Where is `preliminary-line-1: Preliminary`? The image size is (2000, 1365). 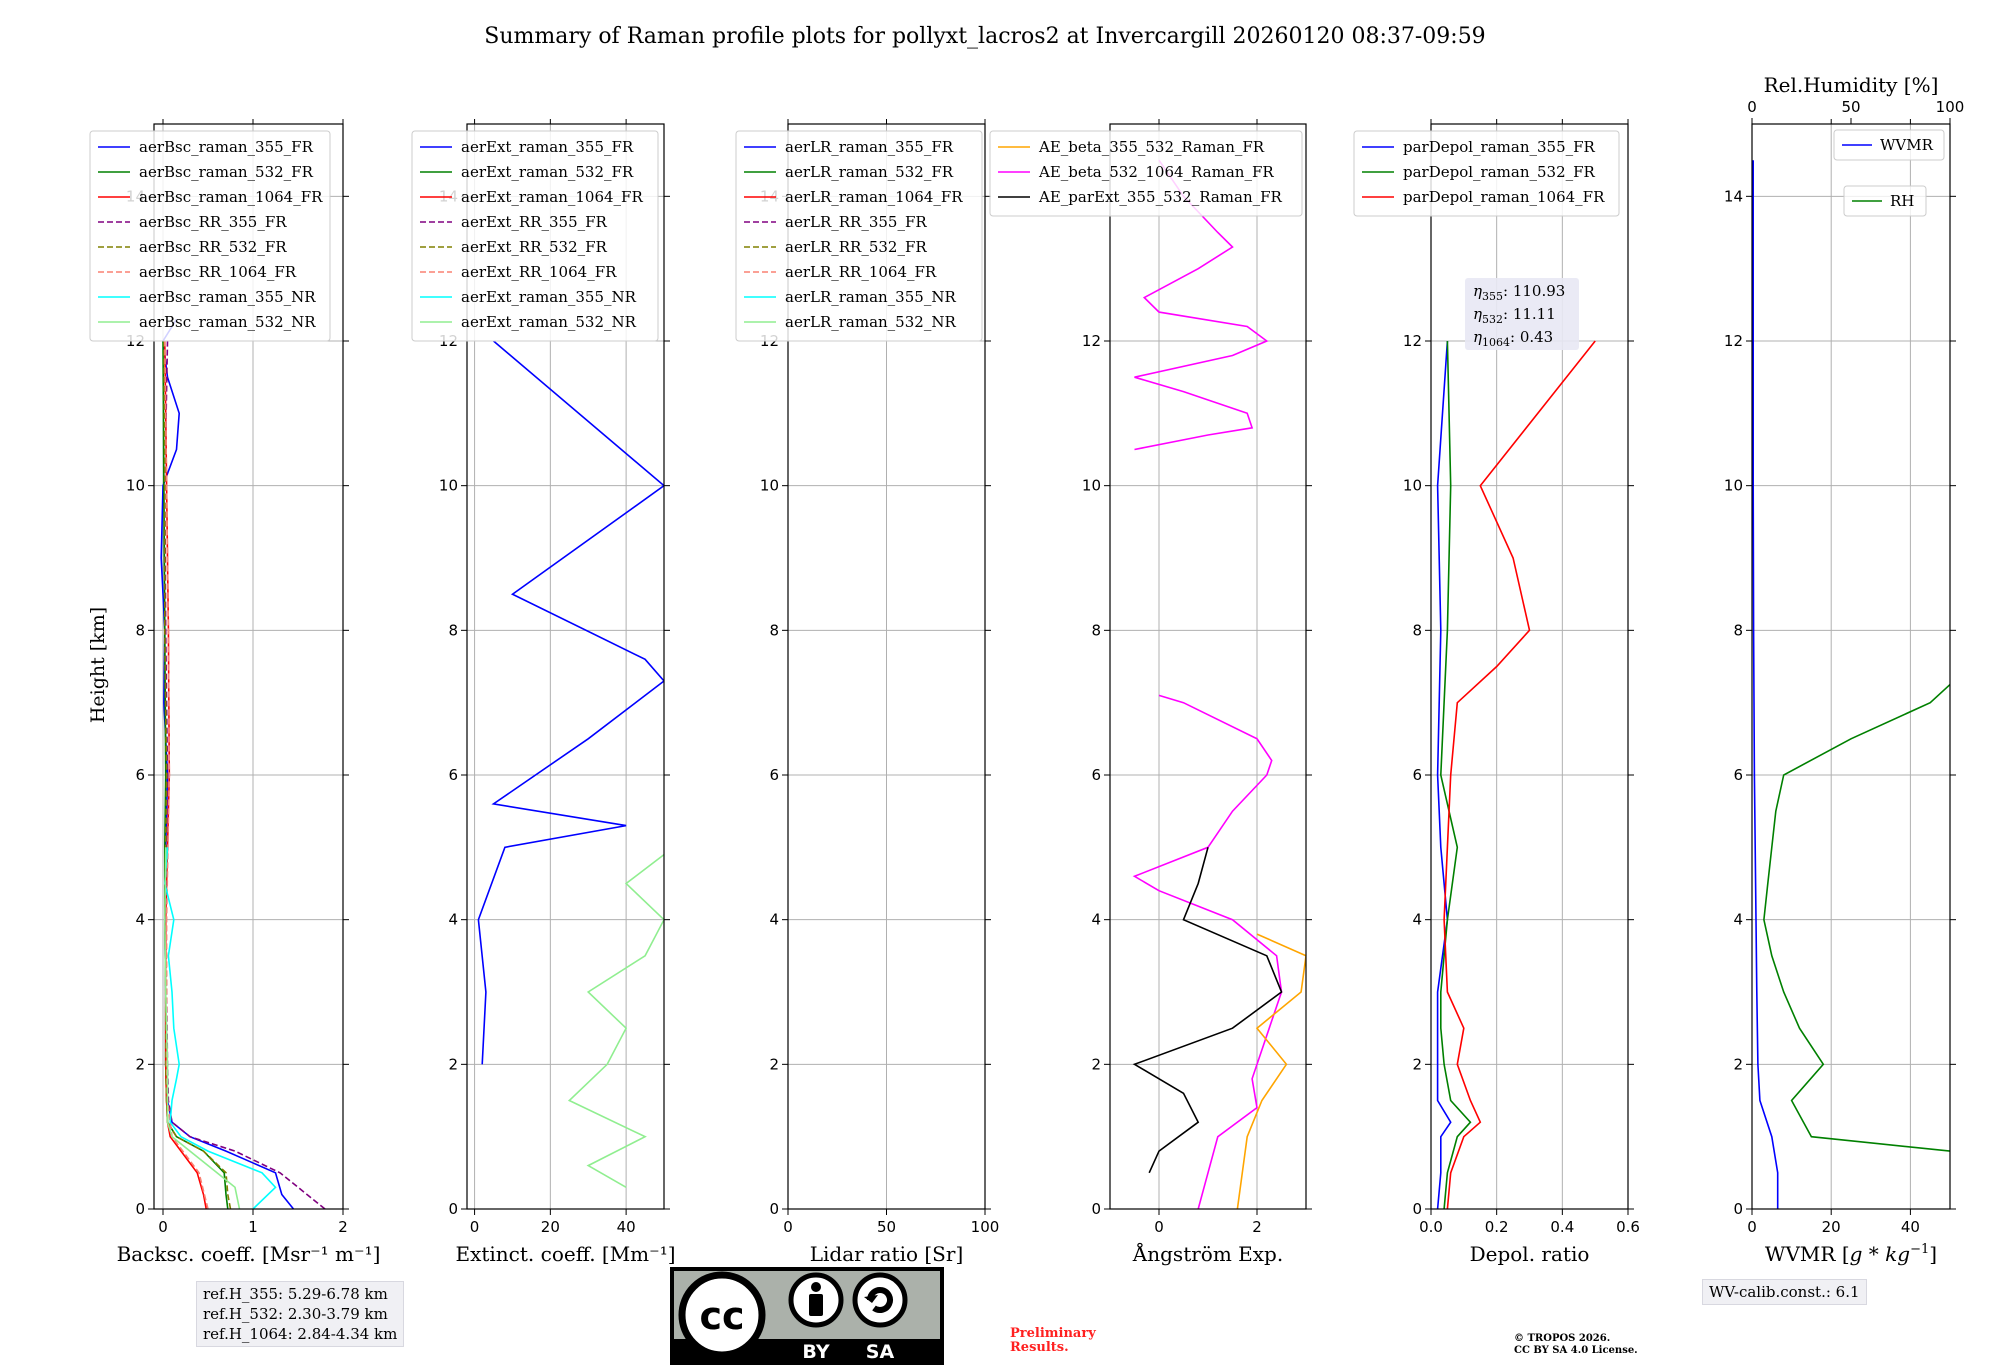 preliminary-line-1: Preliminary is located at coordinates (1053, 1333).